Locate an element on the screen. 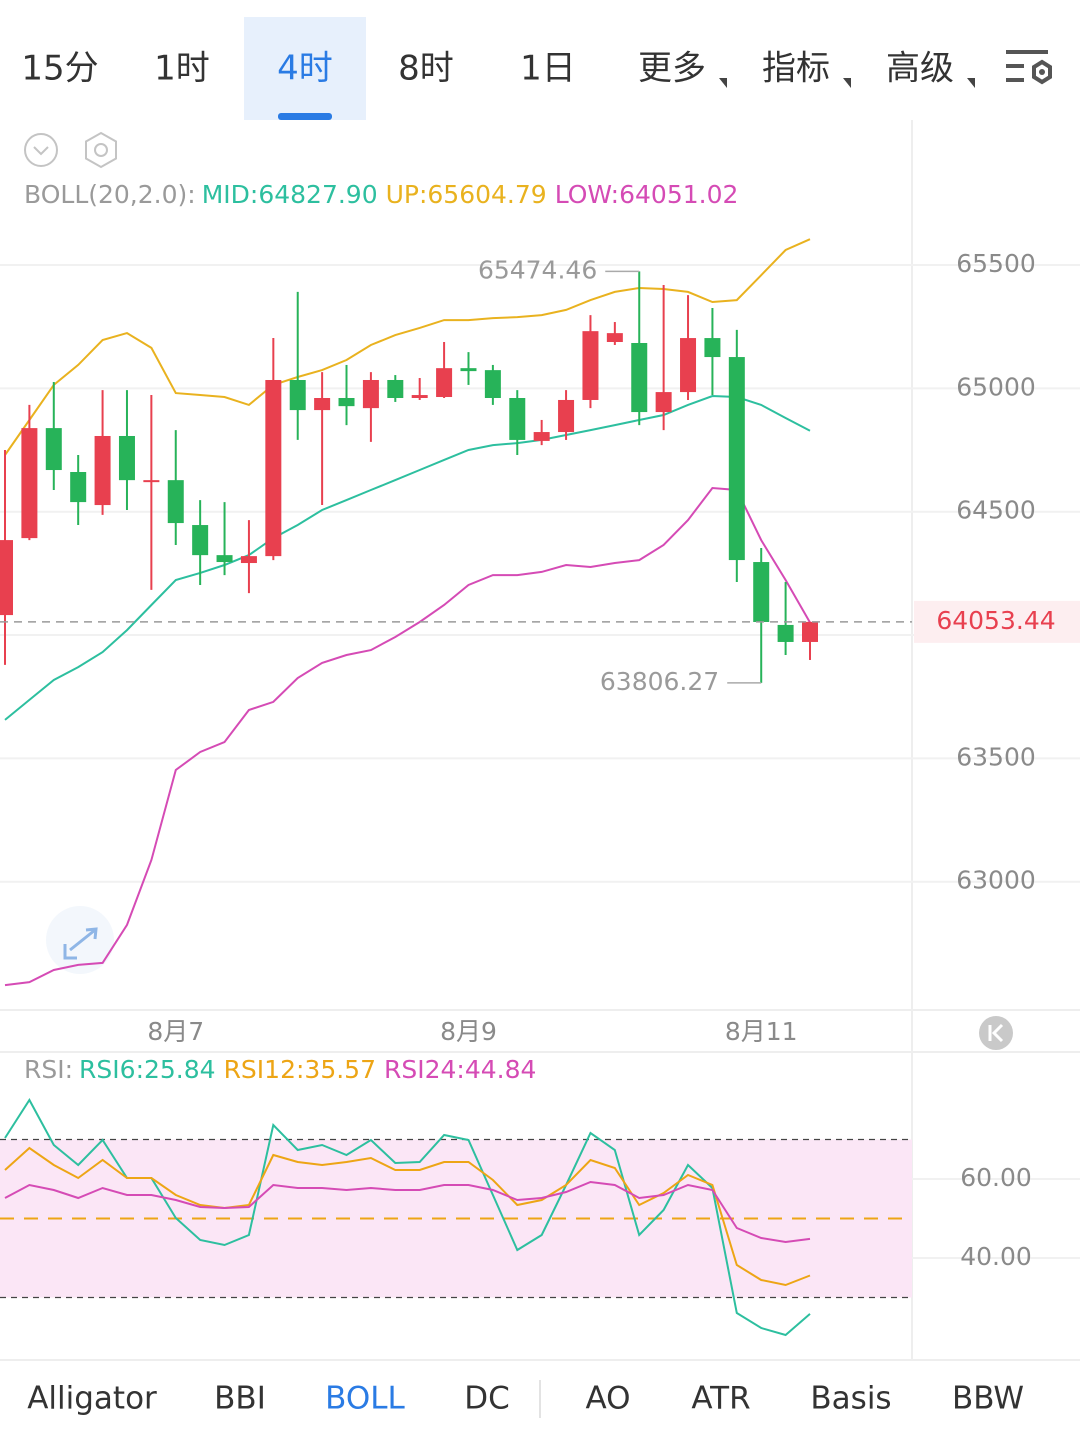 The image size is (1080, 1436). time-tab: 8时 is located at coordinates (426, 69).